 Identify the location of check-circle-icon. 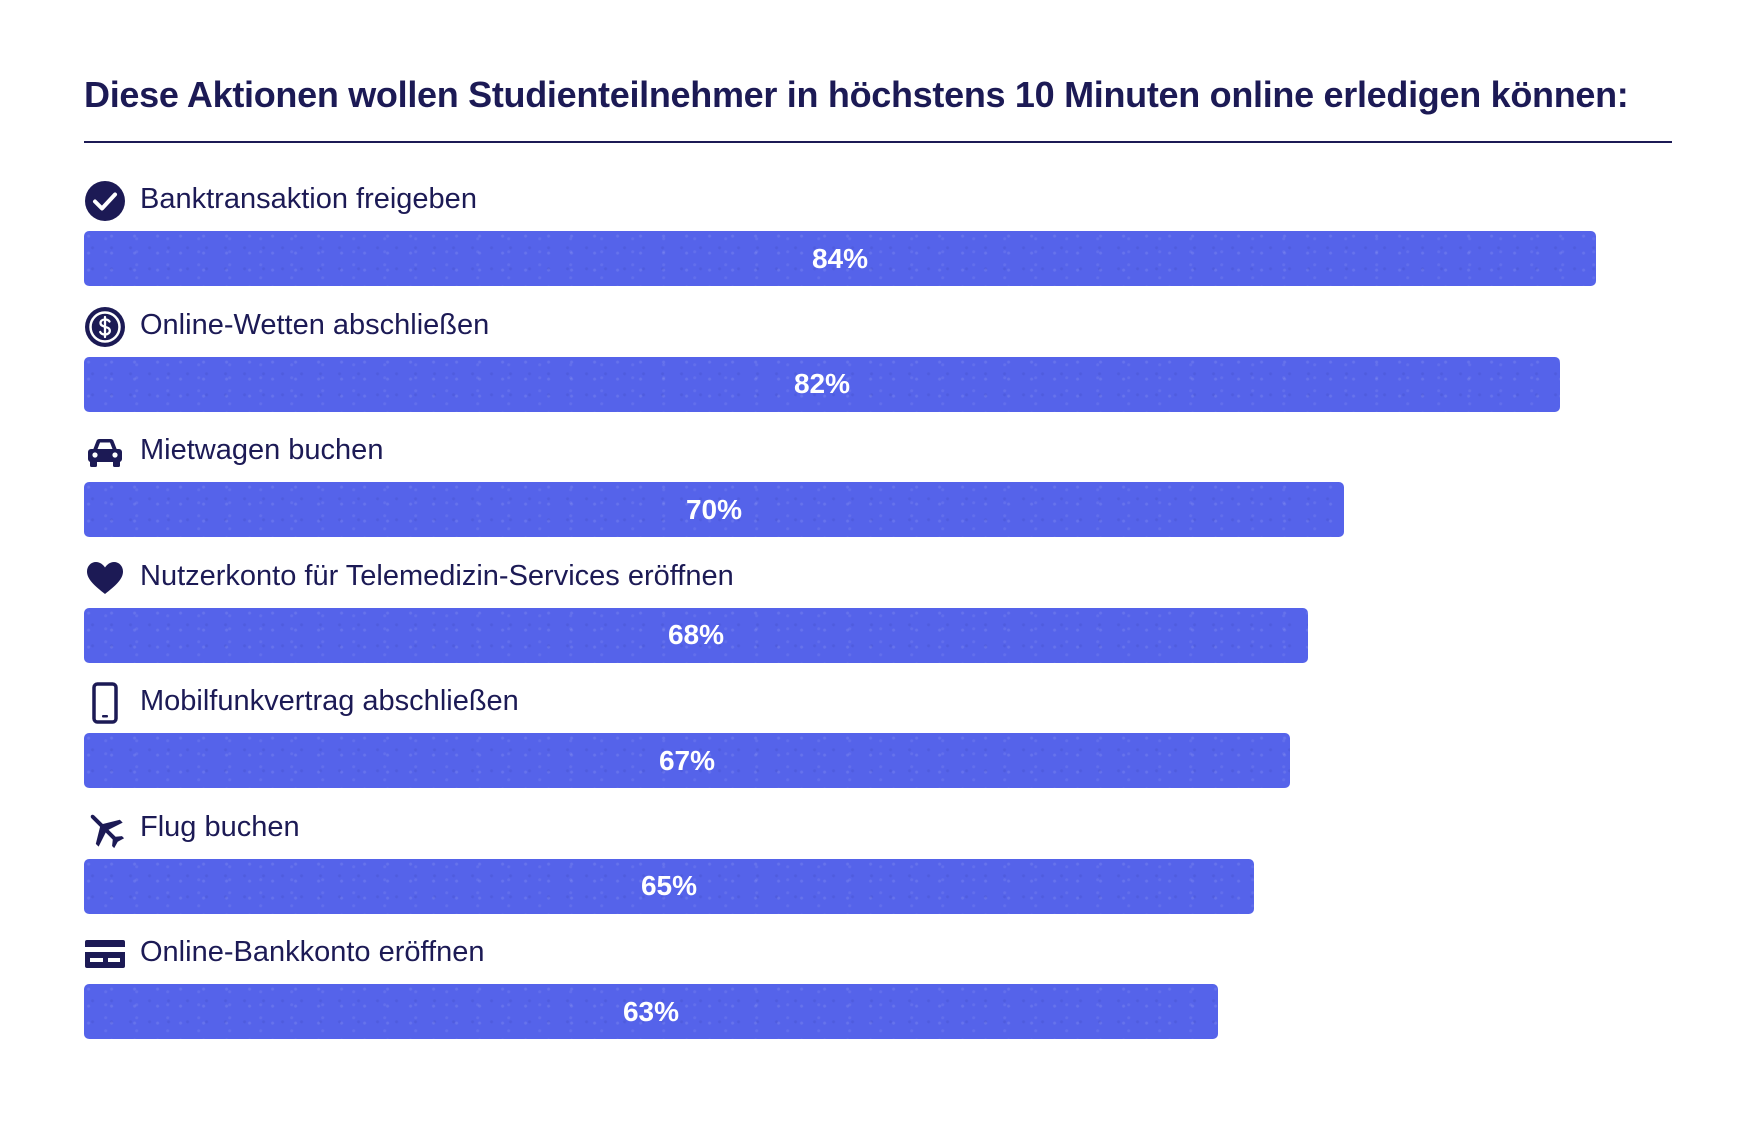
(105, 201).